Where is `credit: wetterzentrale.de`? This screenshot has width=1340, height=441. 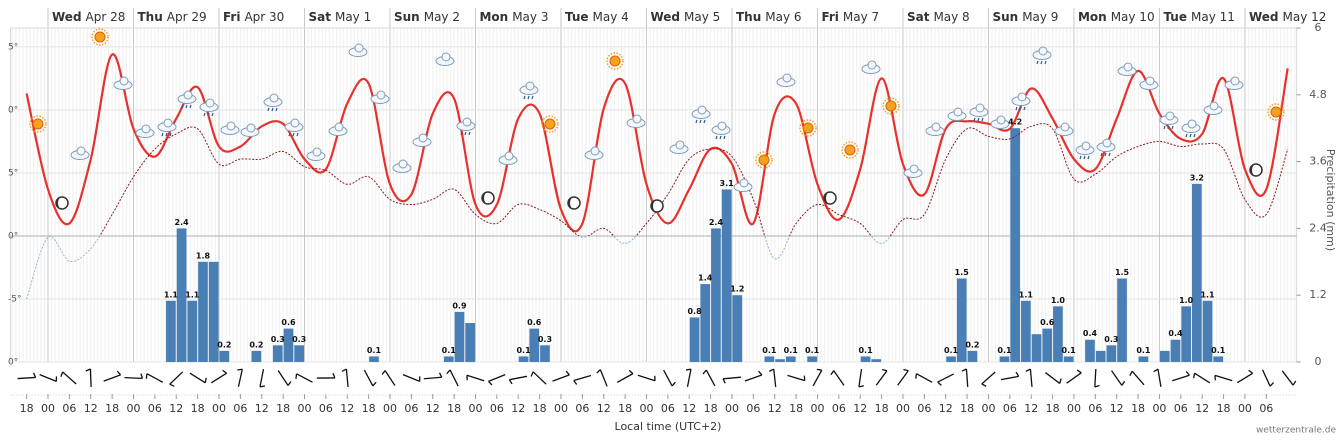
credit: wetterzentrale.de is located at coordinates (1296, 431).